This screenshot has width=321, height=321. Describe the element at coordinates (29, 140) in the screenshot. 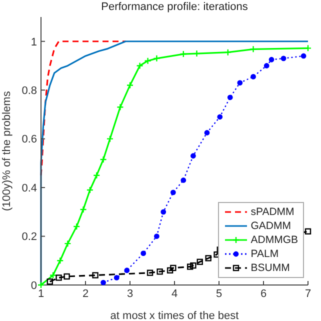

I see `y-tick-label: 0.6` at that location.